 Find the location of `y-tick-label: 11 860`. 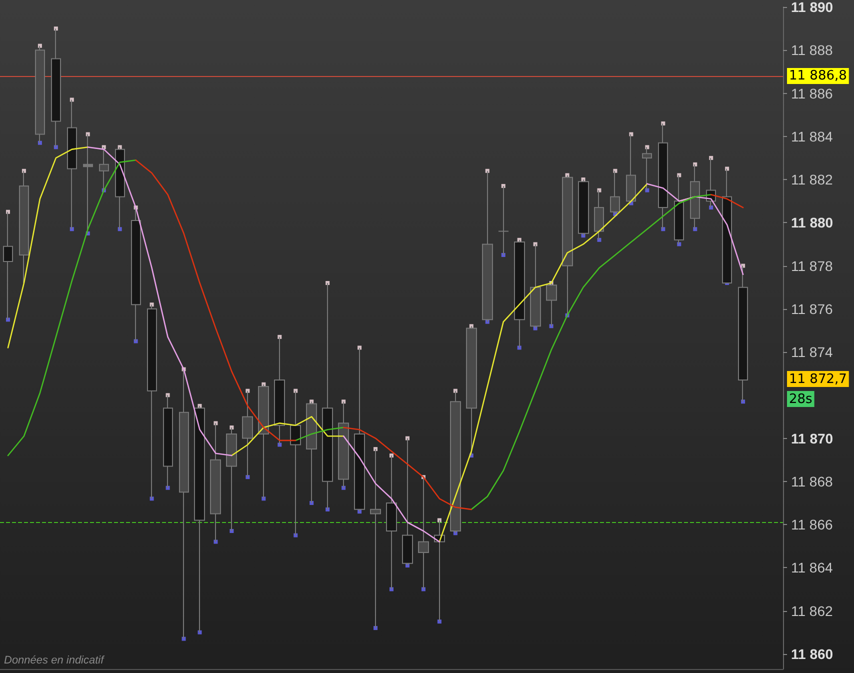

y-tick-label: 11 860 is located at coordinates (812, 654).